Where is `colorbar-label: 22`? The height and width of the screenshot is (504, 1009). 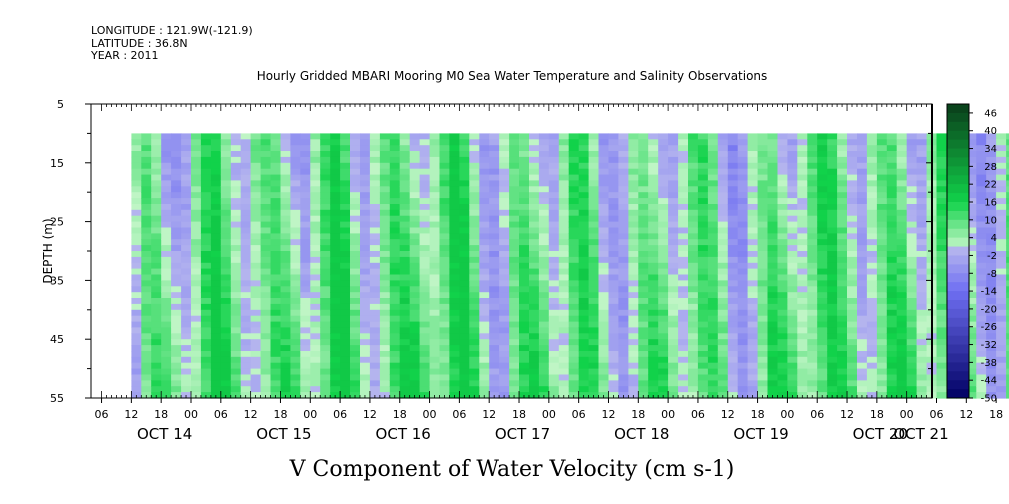
colorbar-label: 22 is located at coordinates (990, 185).